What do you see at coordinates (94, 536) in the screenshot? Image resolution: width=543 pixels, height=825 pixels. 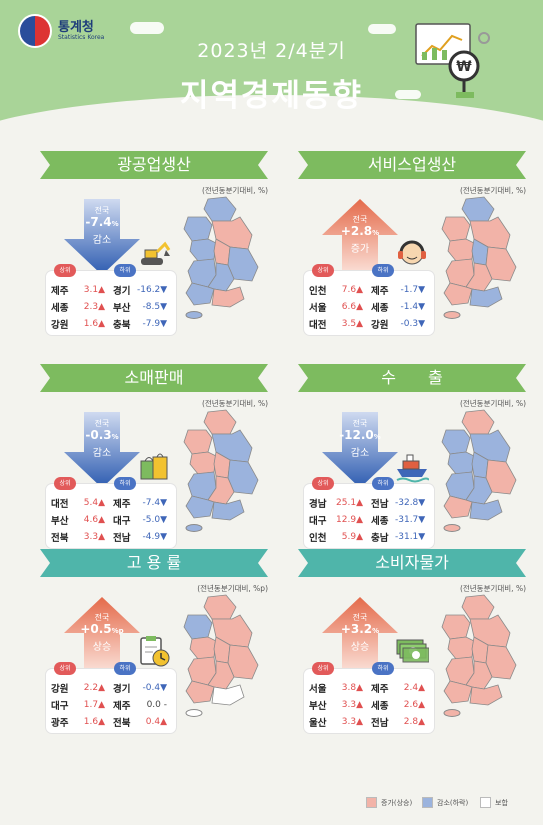 I see `region-value: 3.3▲` at bounding box center [94, 536].